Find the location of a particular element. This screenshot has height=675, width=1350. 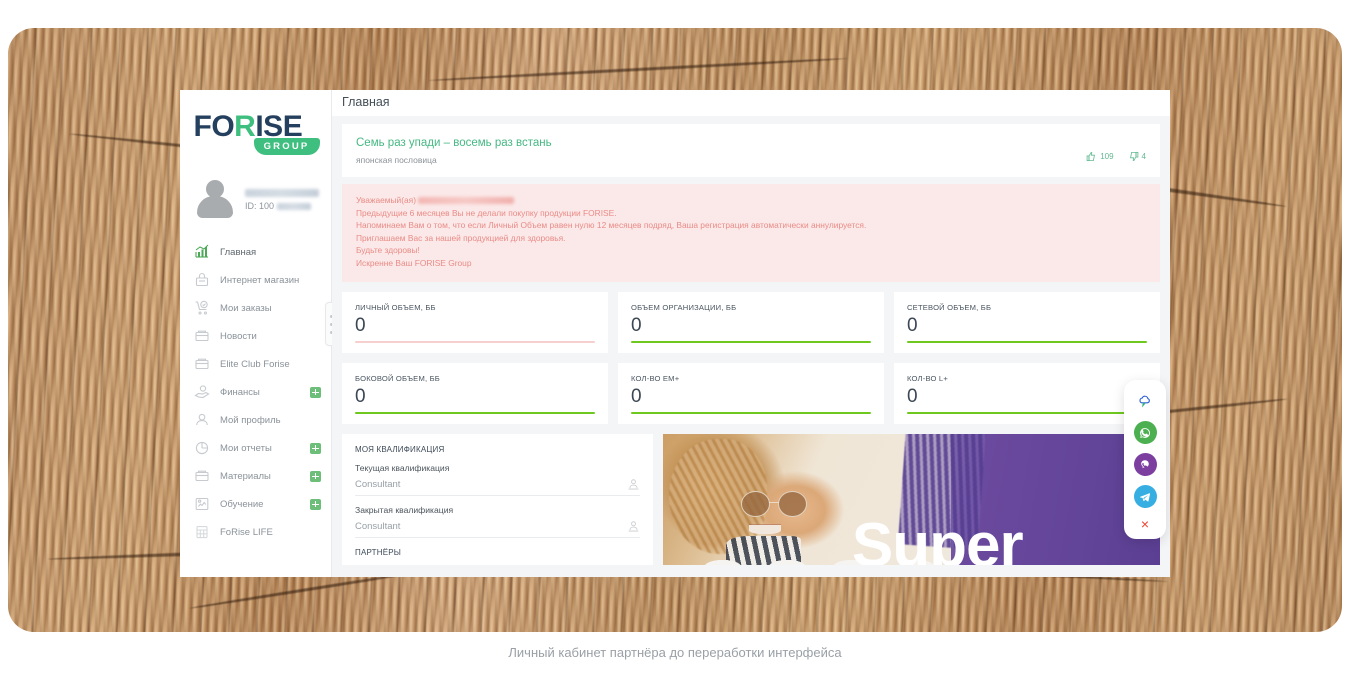

sidebar-item-internet-magazin: Интернет магазин is located at coordinates (255, 280).